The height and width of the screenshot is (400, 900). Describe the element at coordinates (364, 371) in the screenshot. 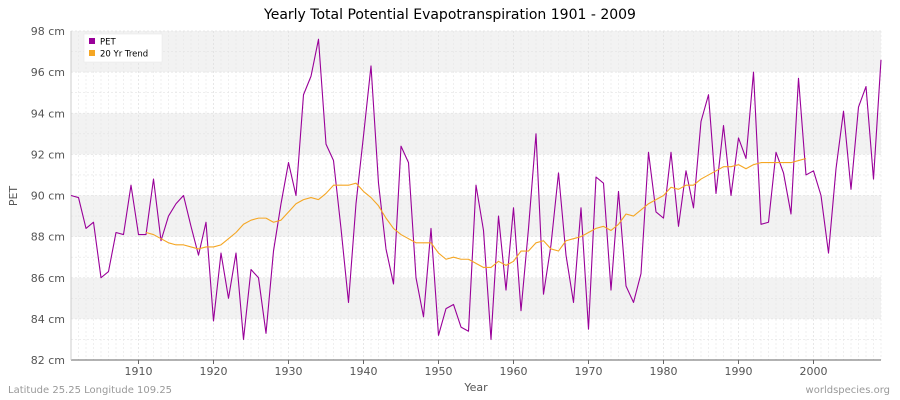

I see `x-tick-label: 1940` at that location.